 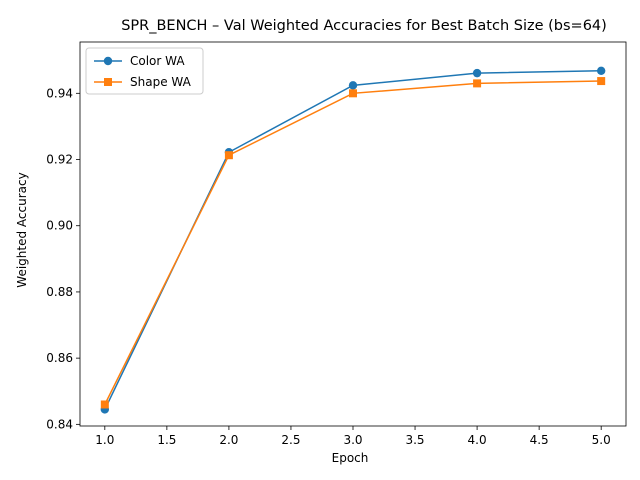 I want to click on y-axis-label: Weighted Accuracy, so click(x=22, y=229).